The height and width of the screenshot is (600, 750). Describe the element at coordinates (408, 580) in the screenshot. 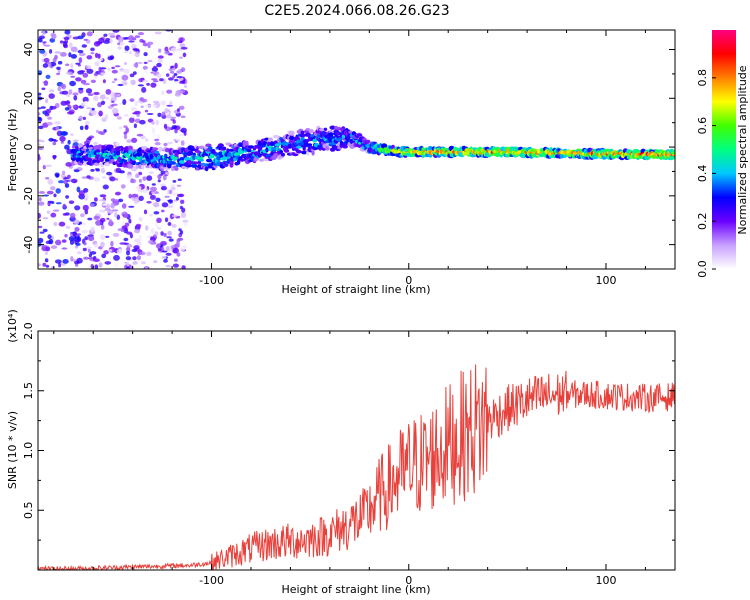

I see `x-tick-label: 0` at that location.